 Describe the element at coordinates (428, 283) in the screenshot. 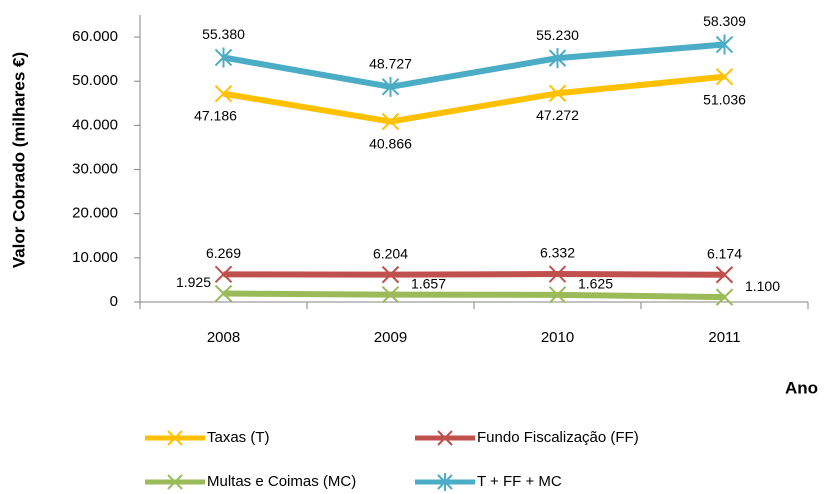

I see `data-label: 1.657` at that location.